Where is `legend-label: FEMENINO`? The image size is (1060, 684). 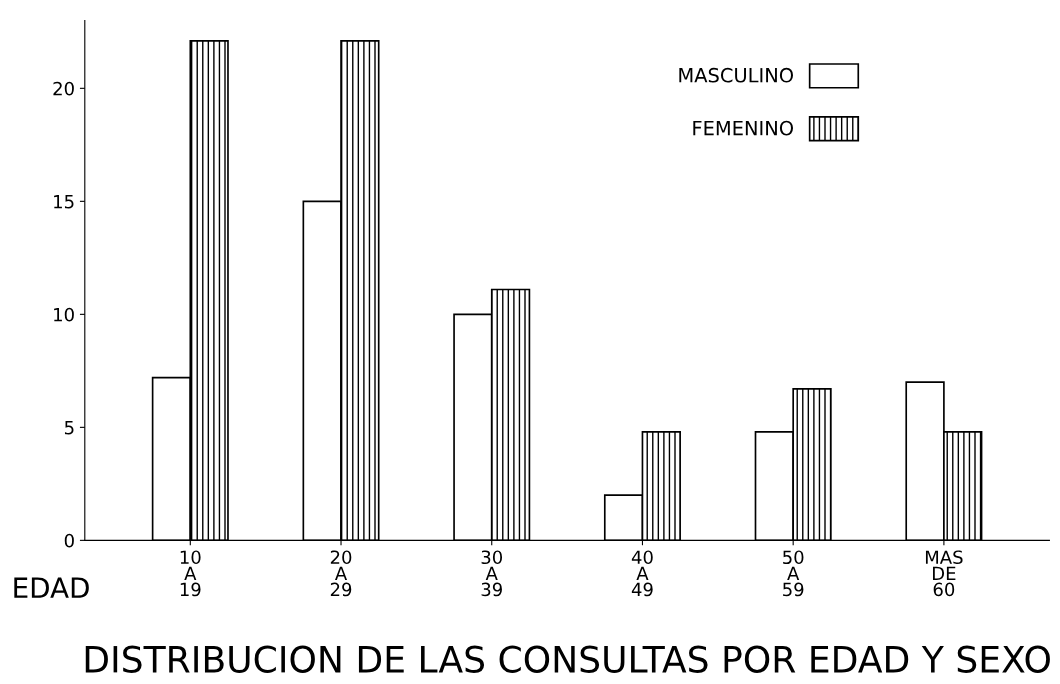 legend-label: FEMENINO is located at coordinates (743, 128).